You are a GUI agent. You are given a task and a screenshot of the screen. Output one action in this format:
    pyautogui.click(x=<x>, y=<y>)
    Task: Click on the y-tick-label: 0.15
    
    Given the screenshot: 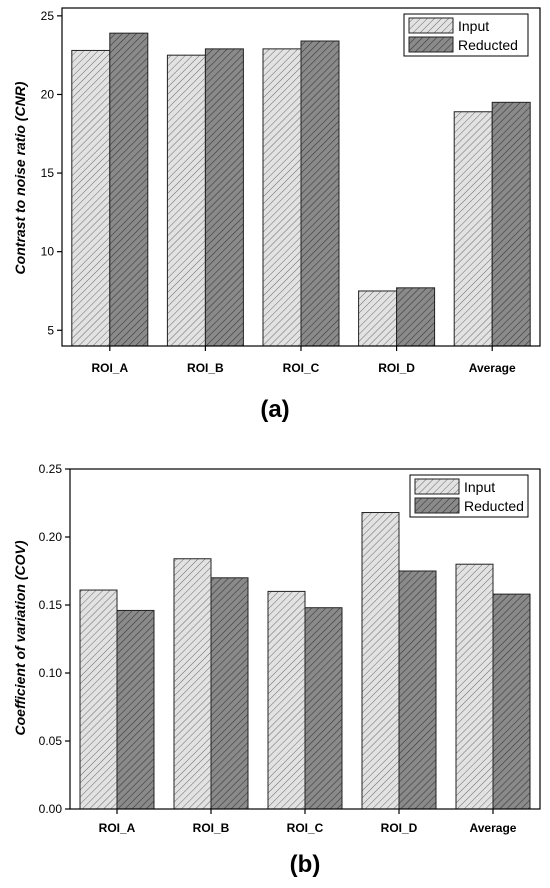 What is the action you would take?
    pyautogui.click(x=51, y=605)
    